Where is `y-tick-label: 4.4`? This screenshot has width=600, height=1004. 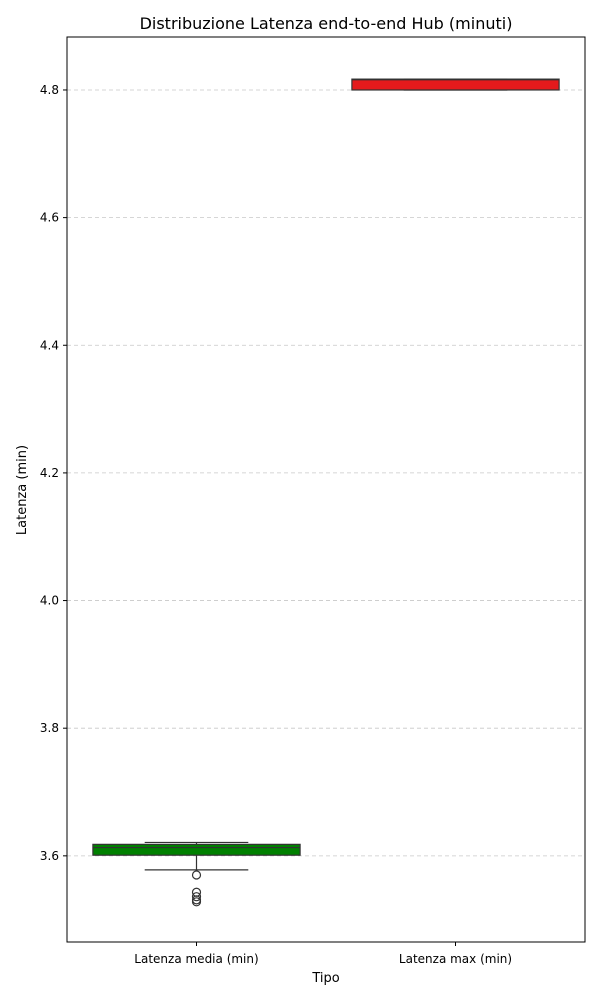
y-tick-label: 4.4 is located at coordinates (49, 345).